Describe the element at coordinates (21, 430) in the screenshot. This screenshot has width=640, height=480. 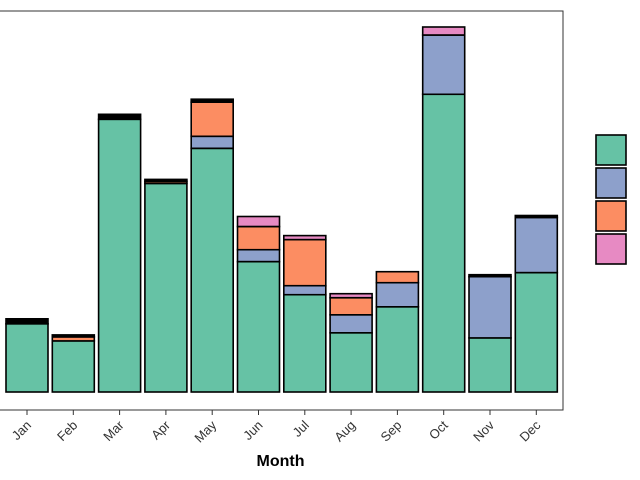
I see `x-tick-label-jan: Jan` at that location.